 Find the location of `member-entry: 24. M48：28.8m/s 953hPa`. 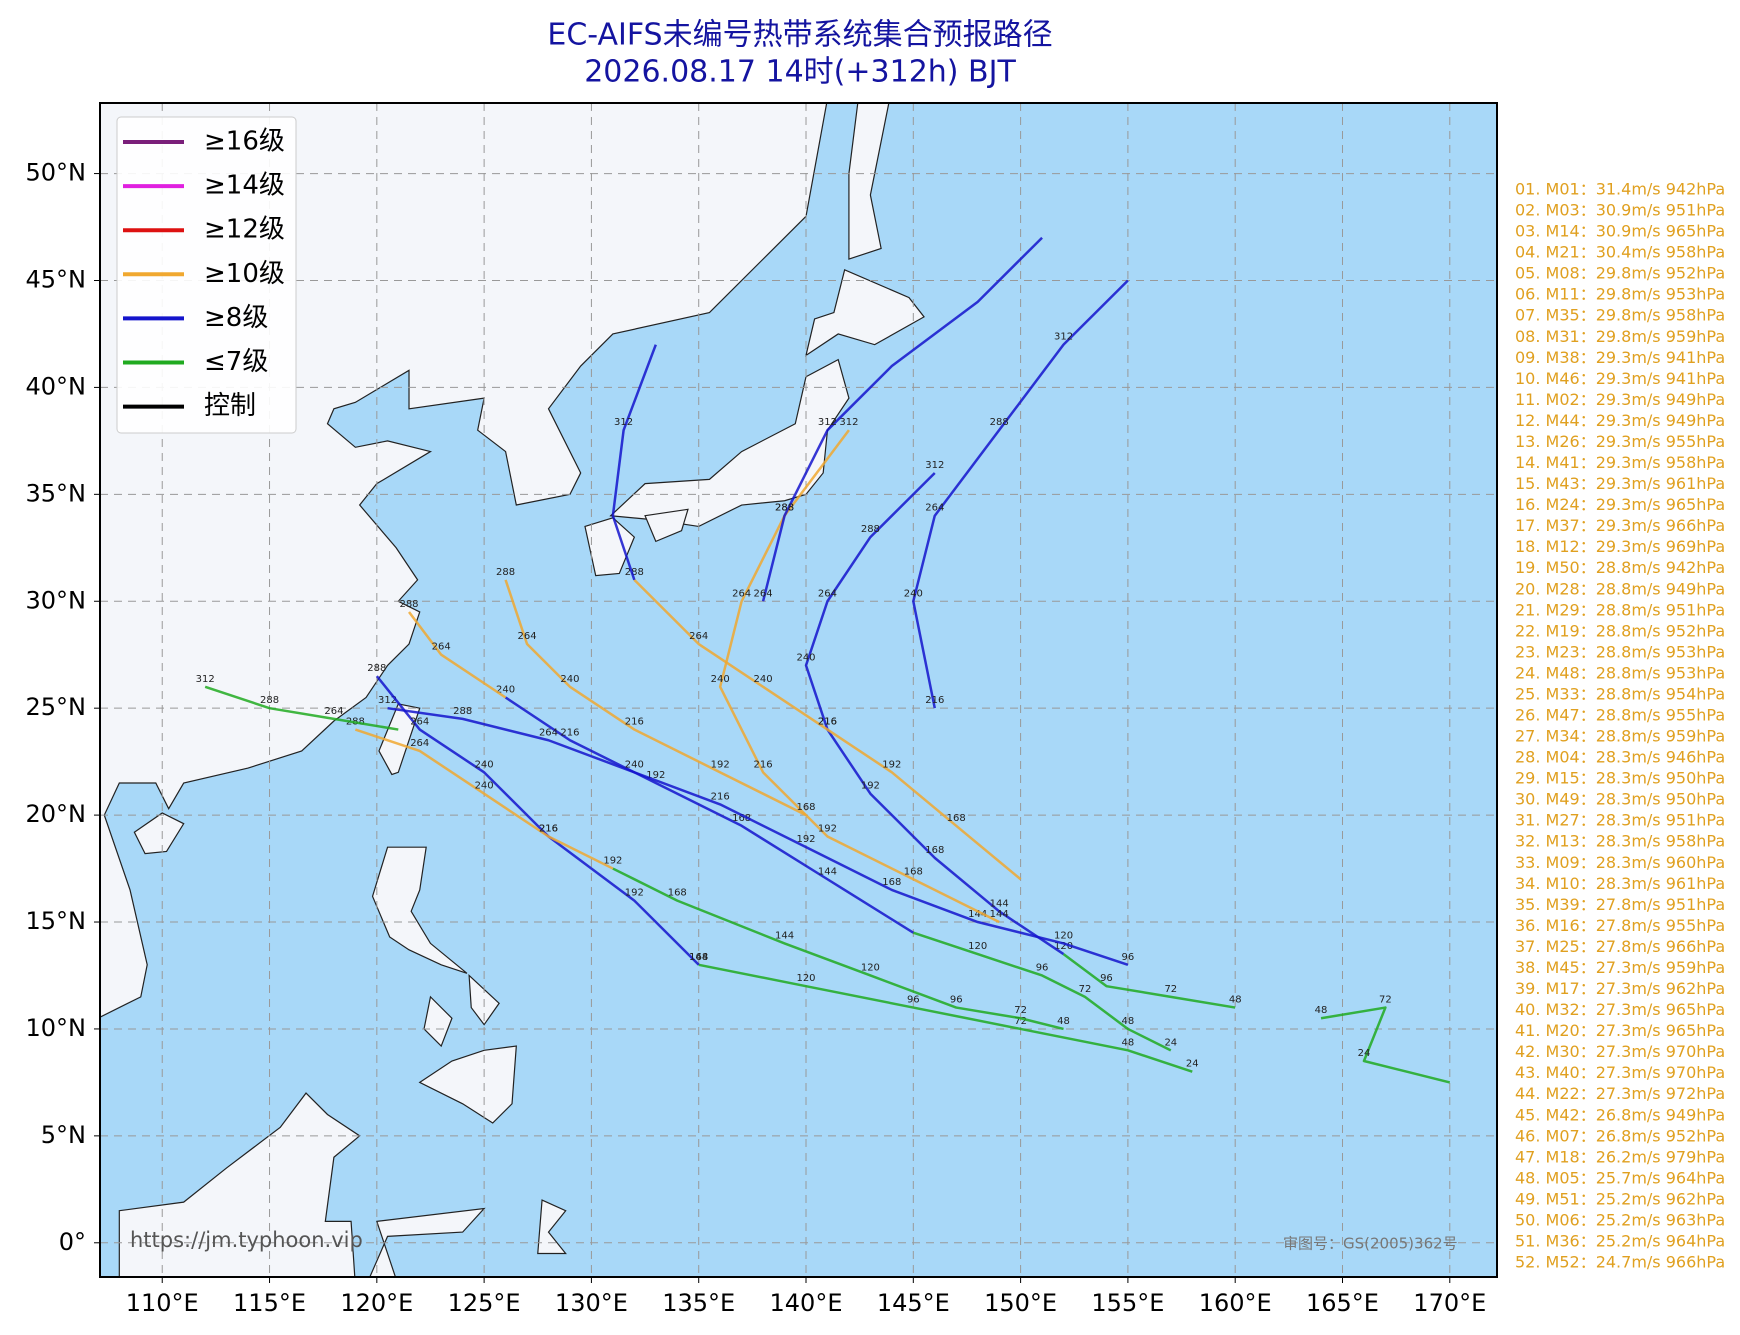

member-entry: 24. M48：28.8m/s 953hPa is located at coordinates (1620, 672).